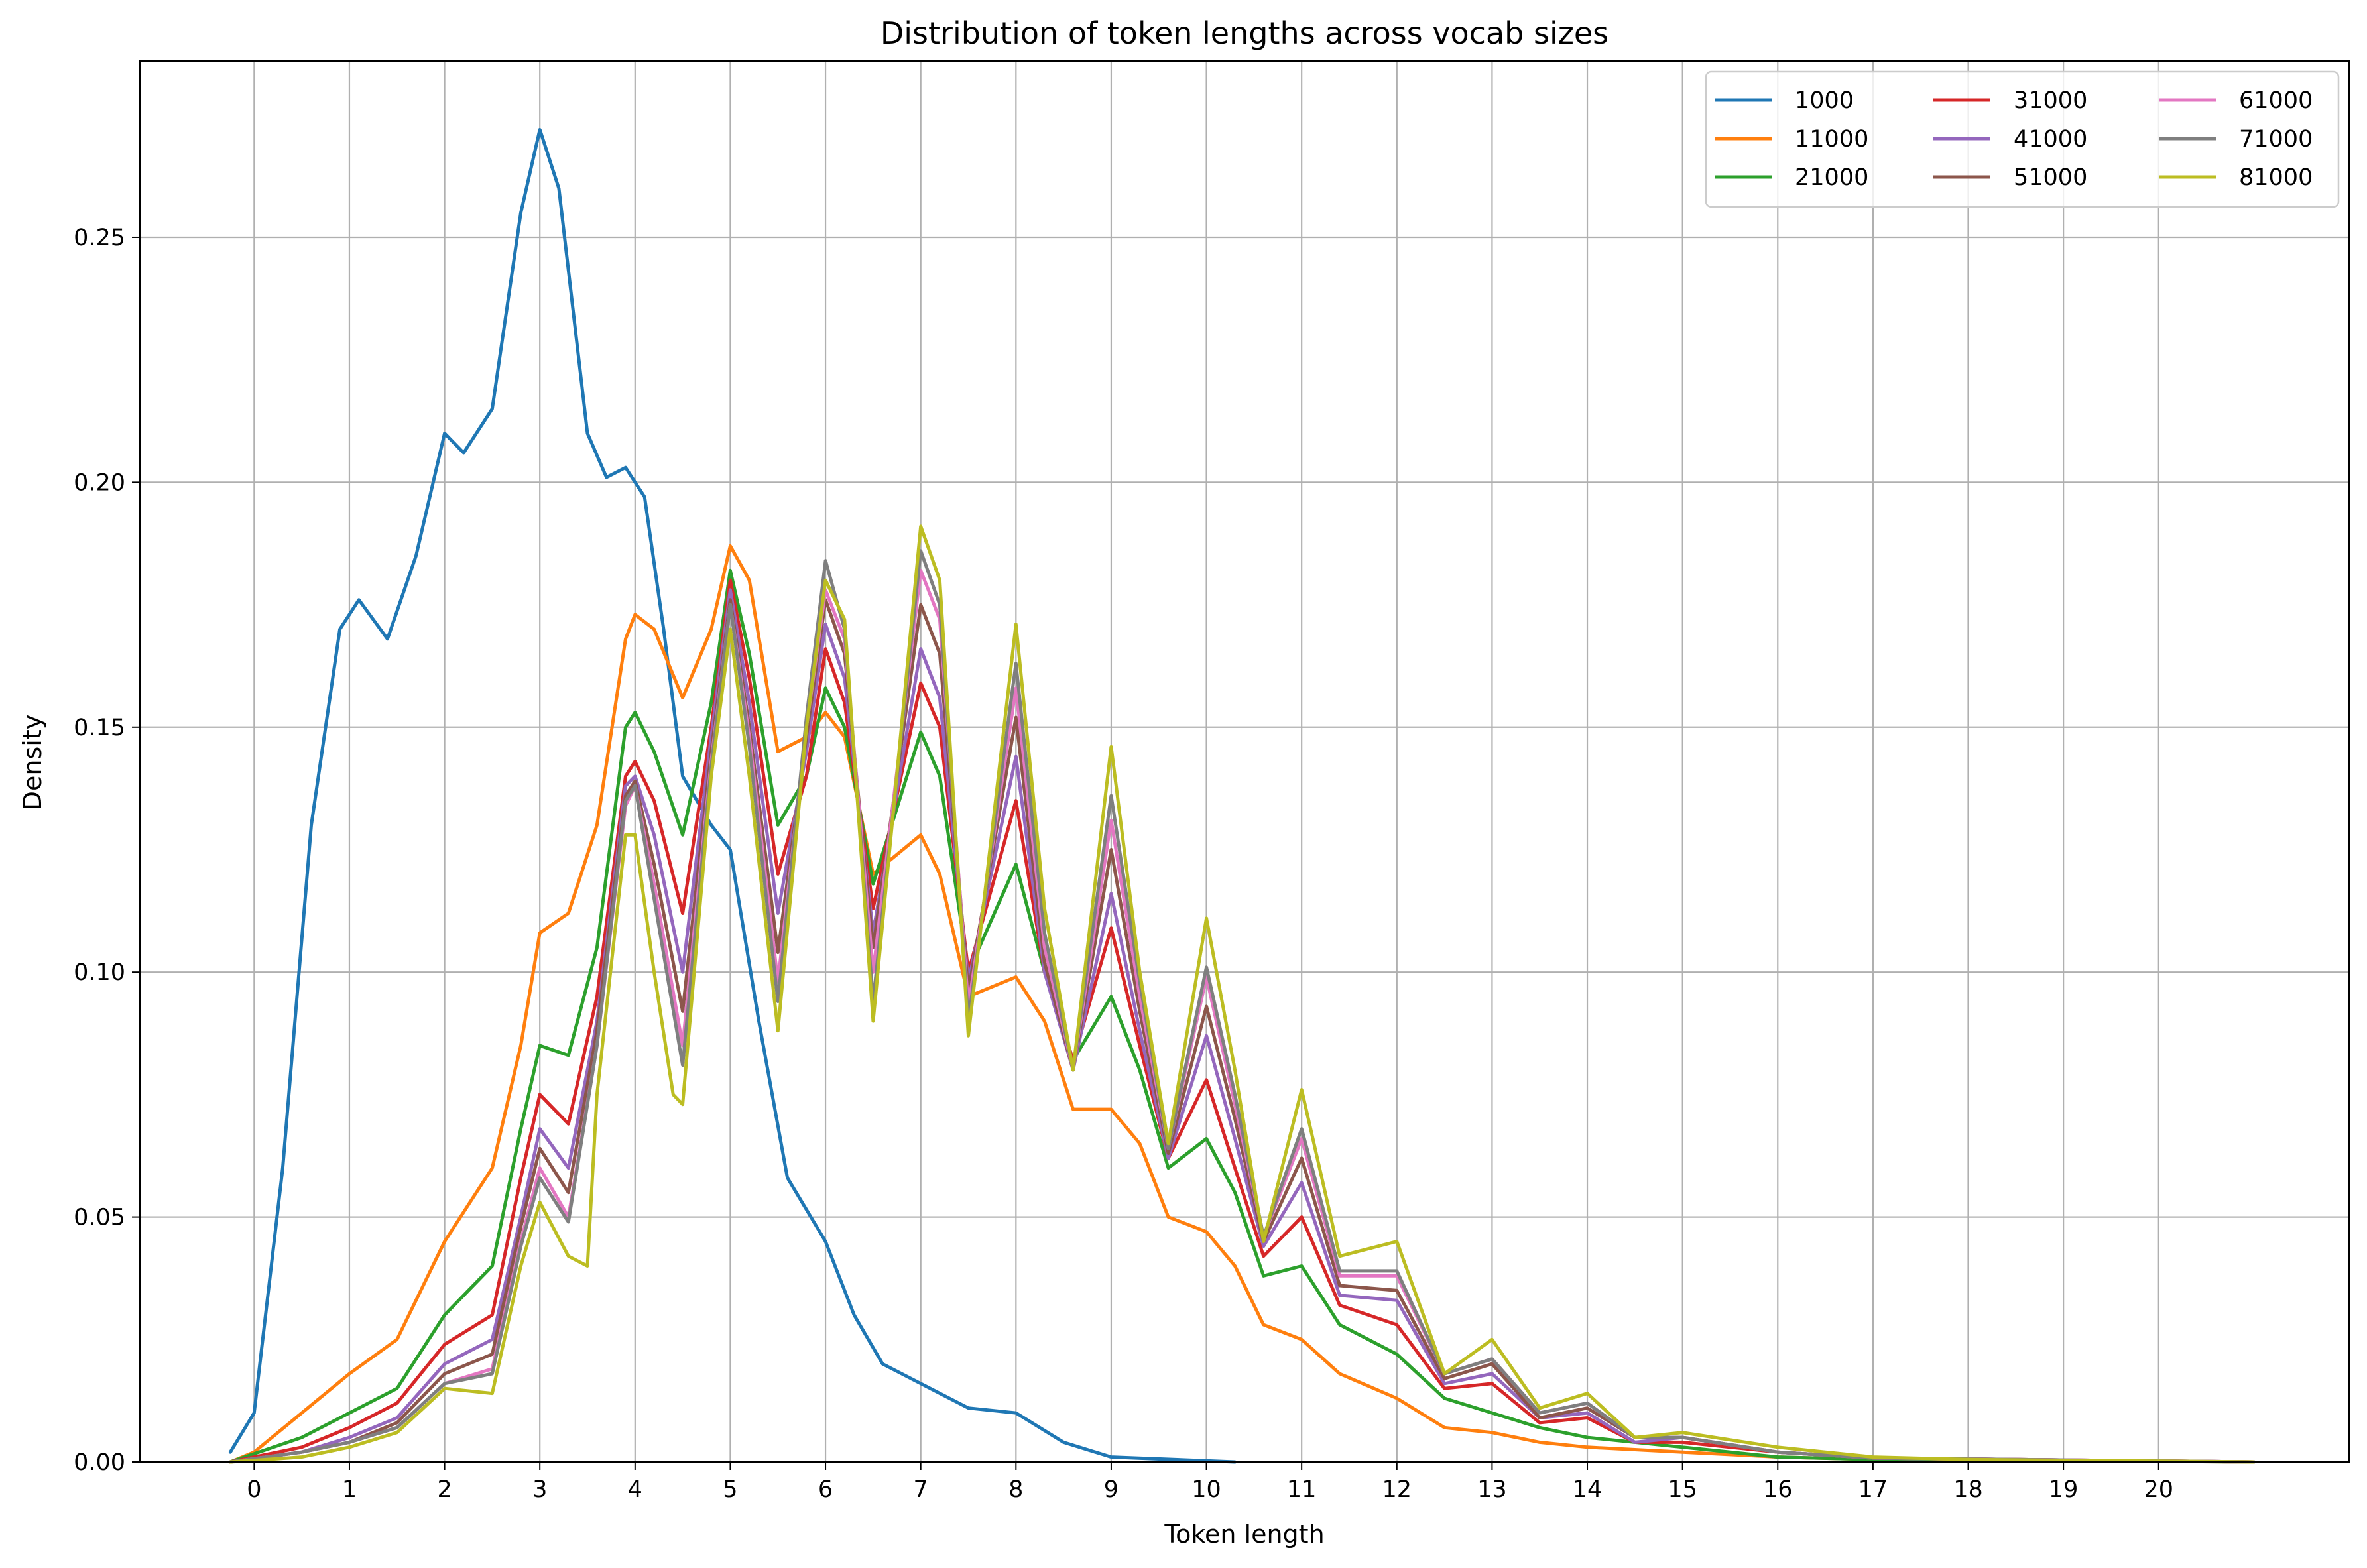  What do you see at coordinates (1111, 1490) in the screenshot?
I see `x-tick-label: 9` at bounding box center [1111, 1490].